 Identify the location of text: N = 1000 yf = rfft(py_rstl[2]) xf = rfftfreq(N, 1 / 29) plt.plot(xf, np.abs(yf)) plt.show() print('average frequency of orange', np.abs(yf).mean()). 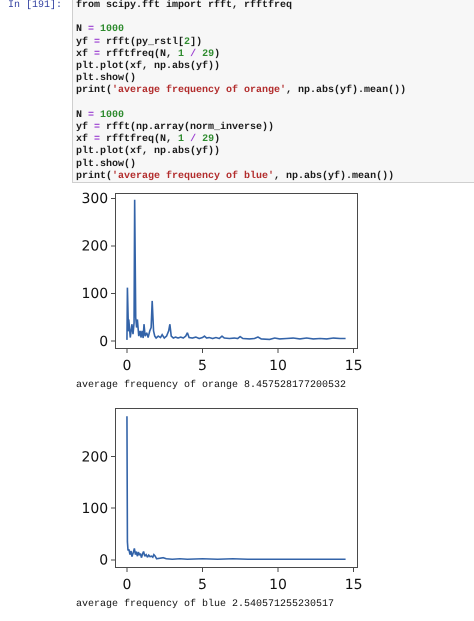
(241, 60).